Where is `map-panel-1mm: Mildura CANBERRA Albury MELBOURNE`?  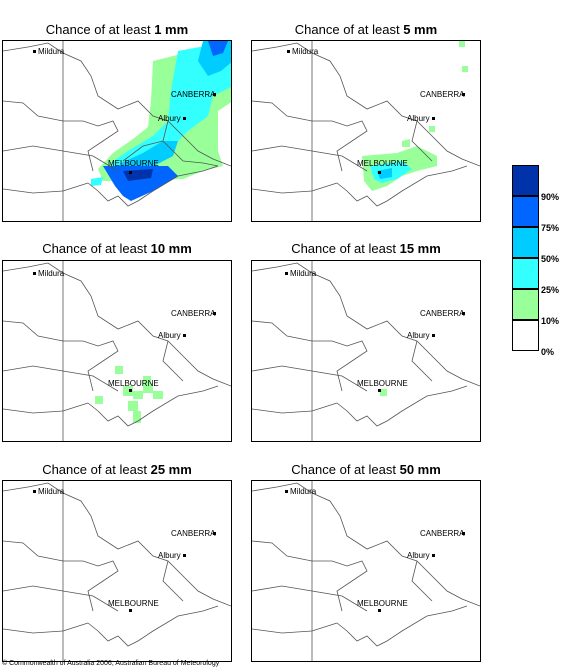
map-panel-1mm: Mildura CANBERRA Albury MELBOURNE is located at coordinates (117, 131).